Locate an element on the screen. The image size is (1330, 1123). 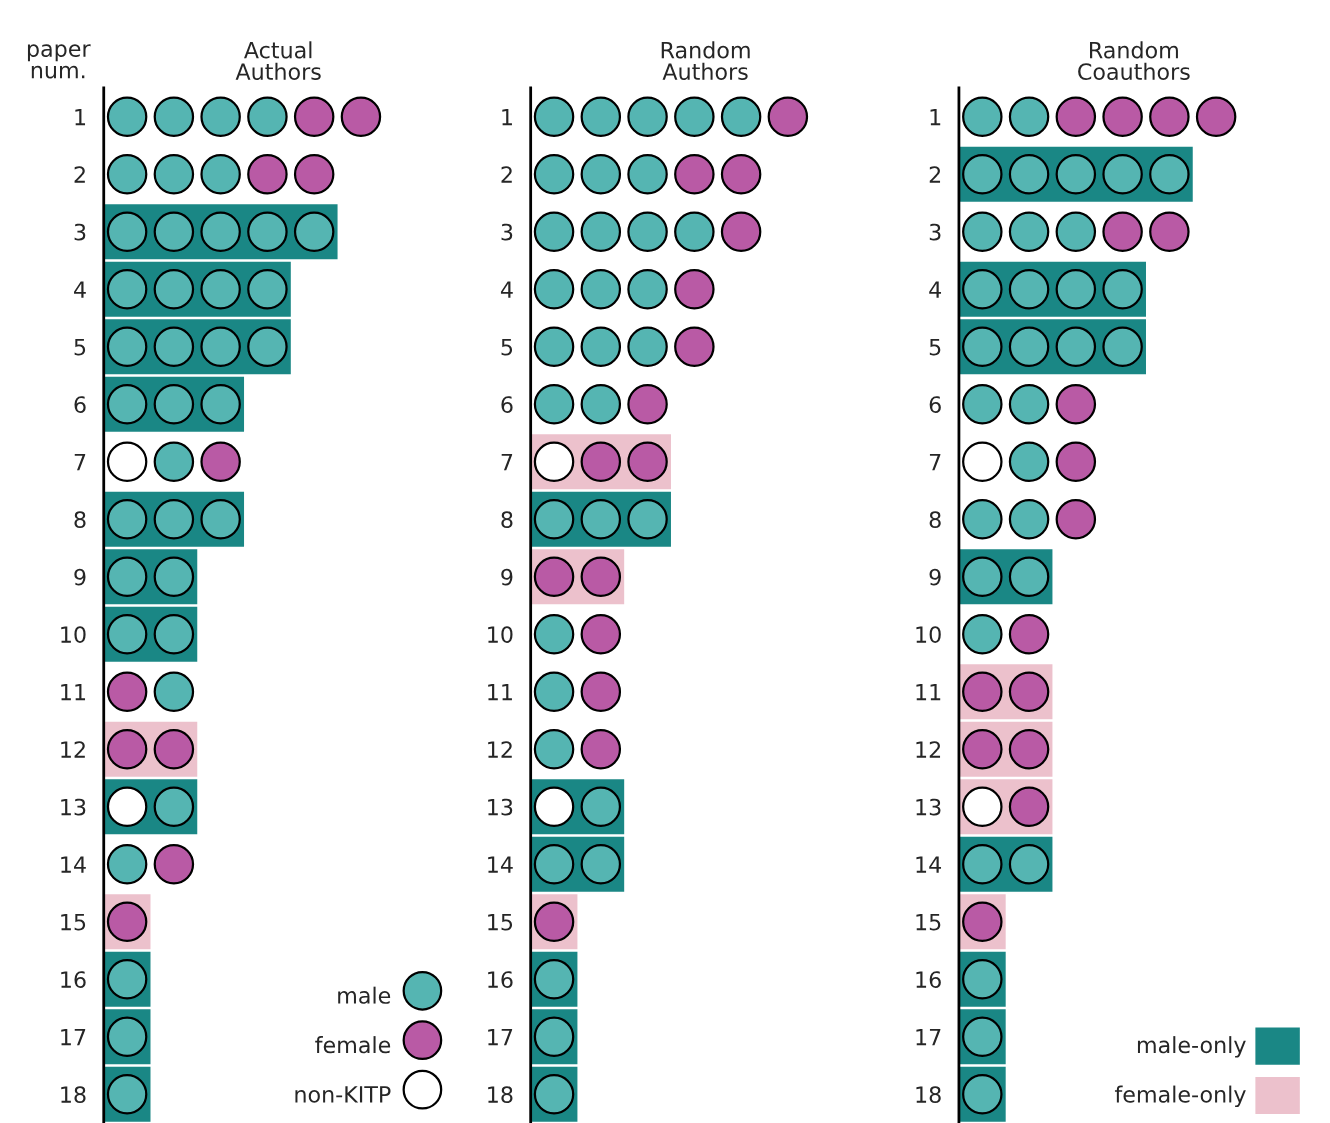
chart-title: Actual Authors is located at coordinates (278, 60).